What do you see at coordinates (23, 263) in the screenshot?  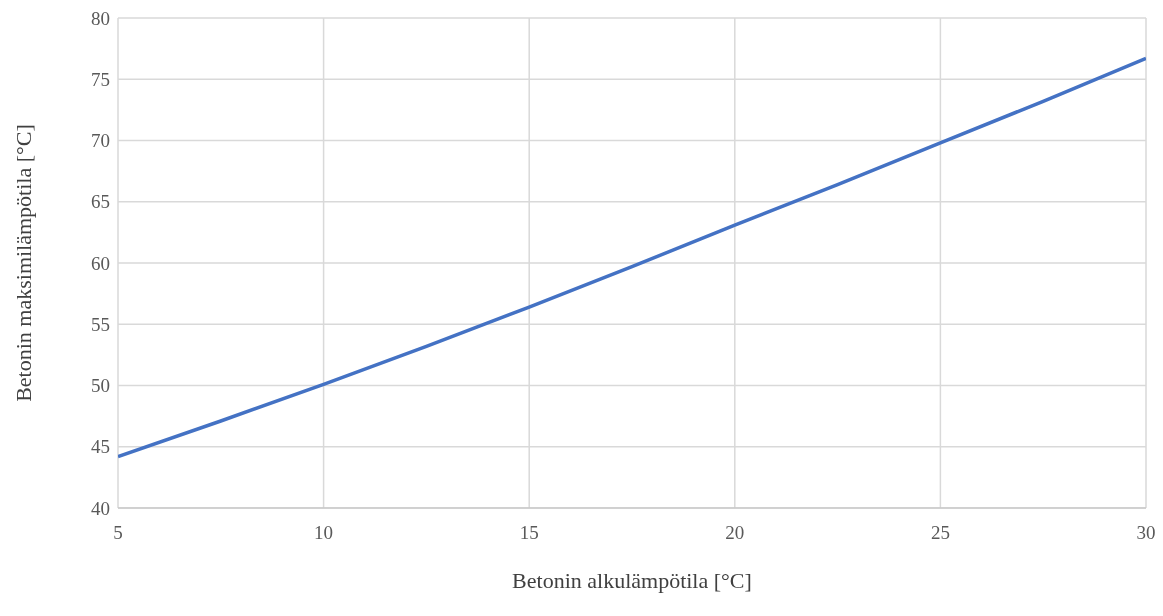 I see `y-axis-title: Betonin maksimilämpötila [°C]` at bounding box center [23, 263].